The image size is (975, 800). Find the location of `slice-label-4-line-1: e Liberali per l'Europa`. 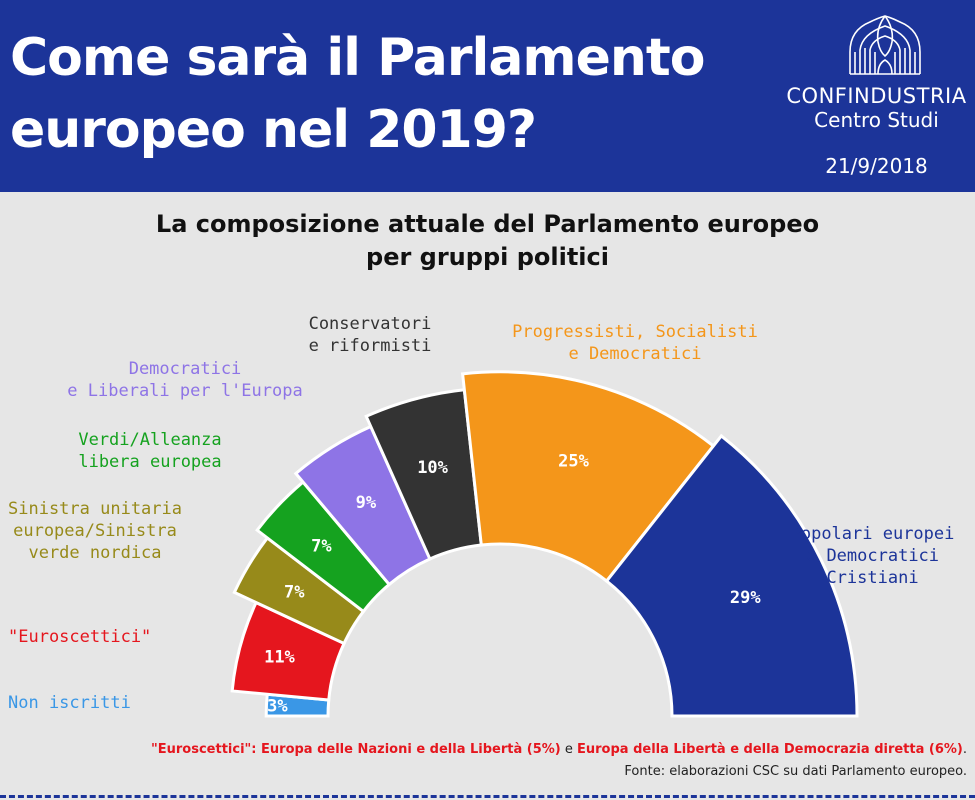

slice-label-4-line-1: e Liberali per l'Europa is located at coordinates (185, 391).